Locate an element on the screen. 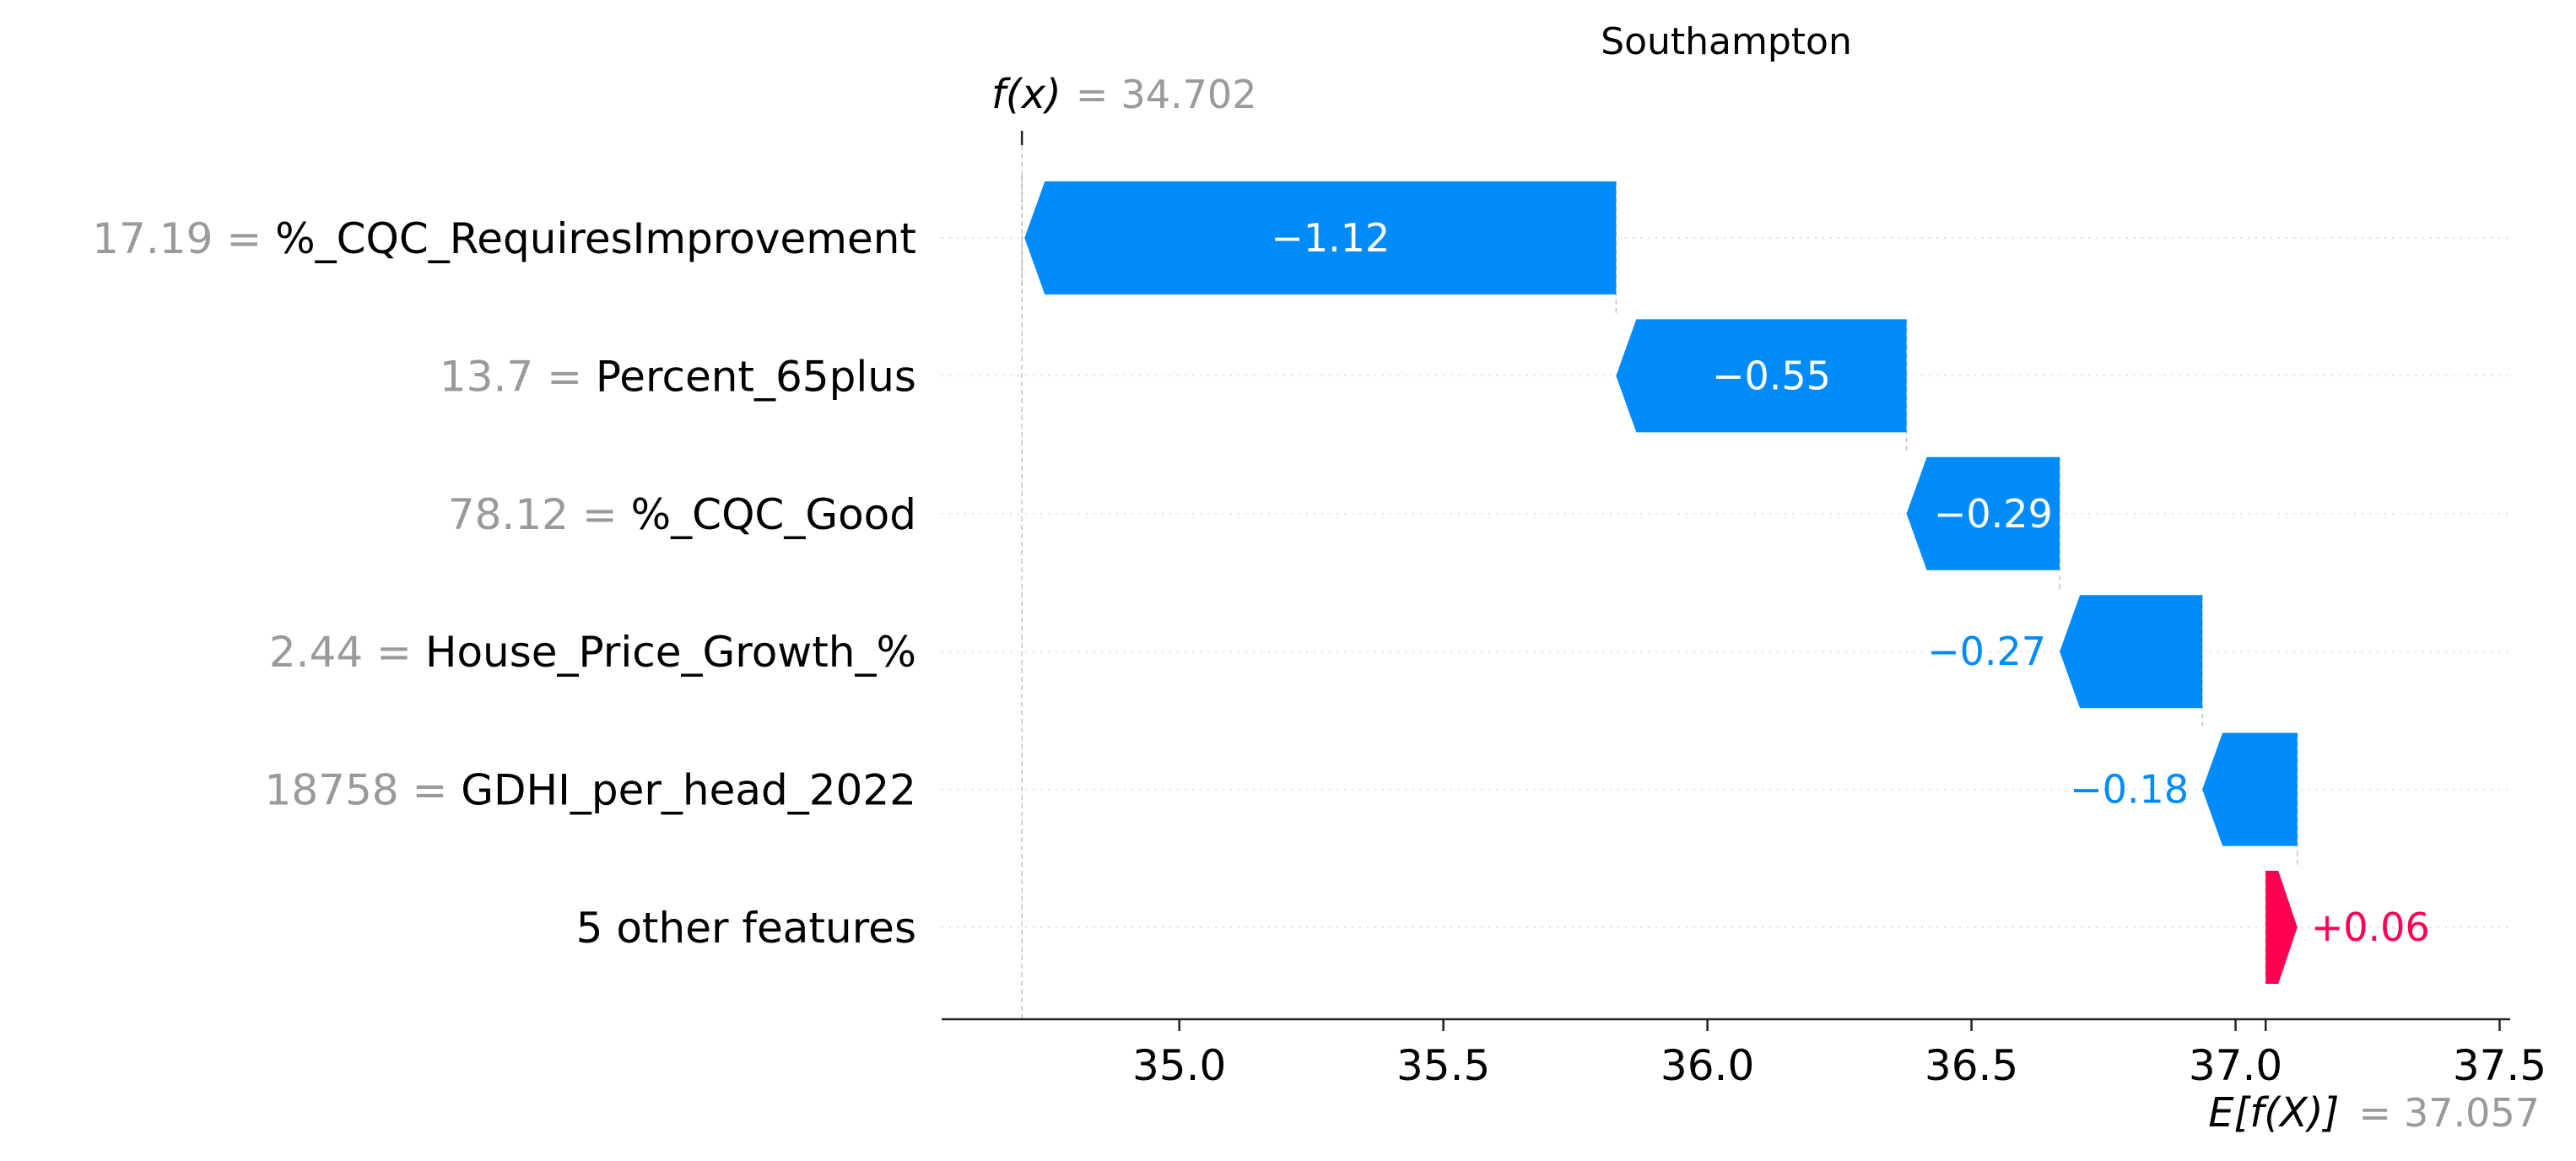  feature-name: %_CQC_Good is located at coordinates (773, 514).